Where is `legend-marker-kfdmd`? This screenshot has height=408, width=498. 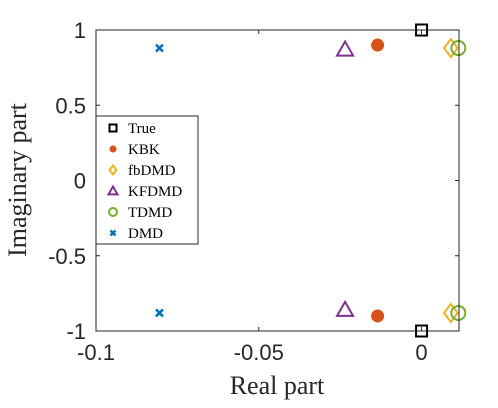 legend-marker-kfdmd is located at coordinates (113, 190).